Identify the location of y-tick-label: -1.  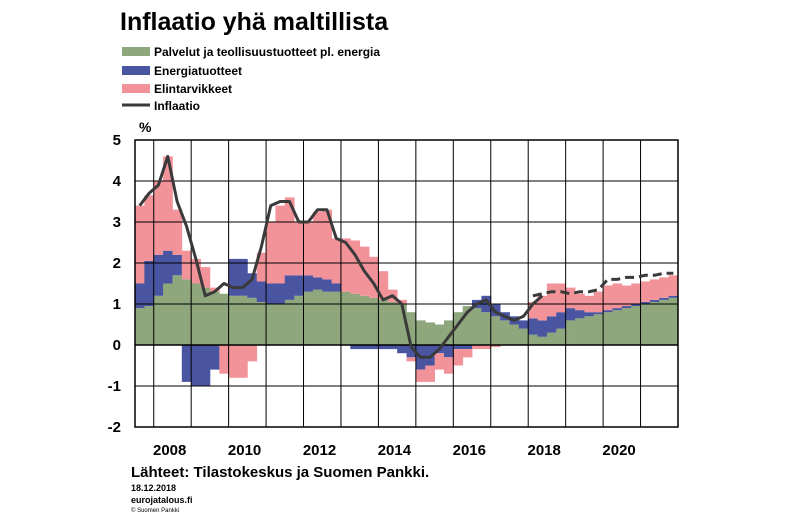
(114, 386).